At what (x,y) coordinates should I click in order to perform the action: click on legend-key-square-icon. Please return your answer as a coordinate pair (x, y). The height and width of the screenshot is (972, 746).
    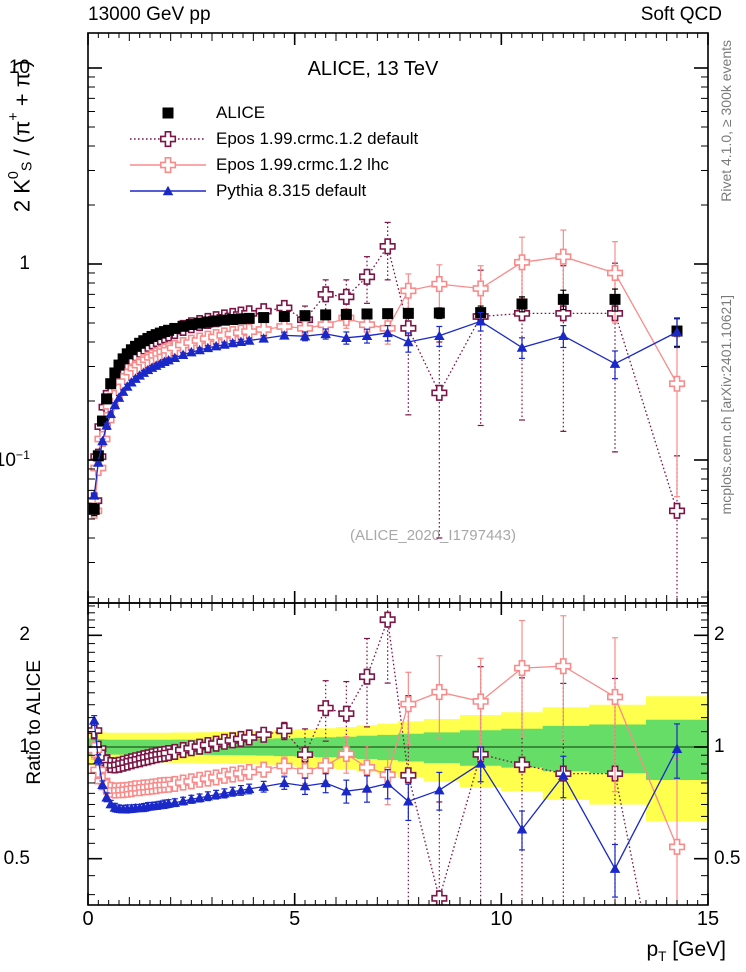
    Looking at the image, I should click on (168, 113).